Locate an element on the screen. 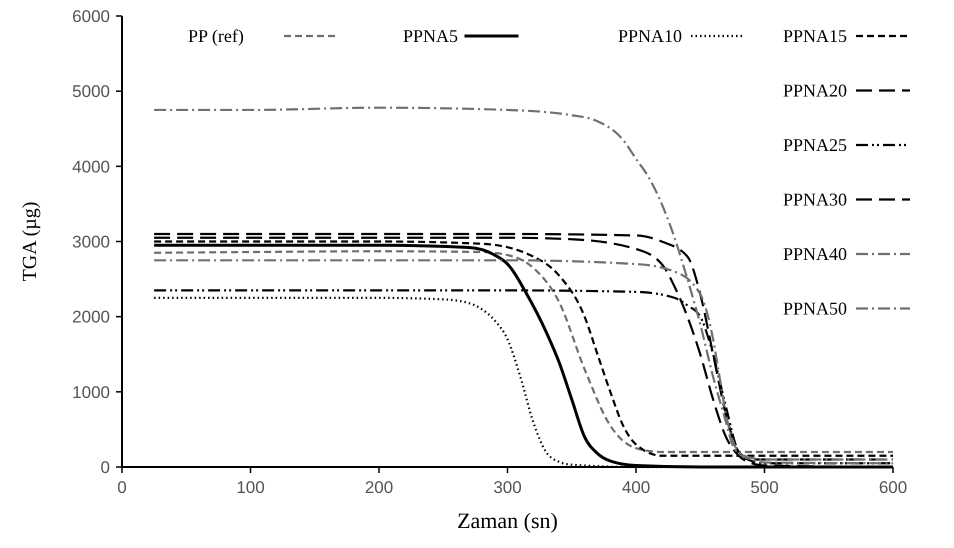 This screenshot has width=954, height=548. y-tick-label: 0 is located at coordinates (105, 467).